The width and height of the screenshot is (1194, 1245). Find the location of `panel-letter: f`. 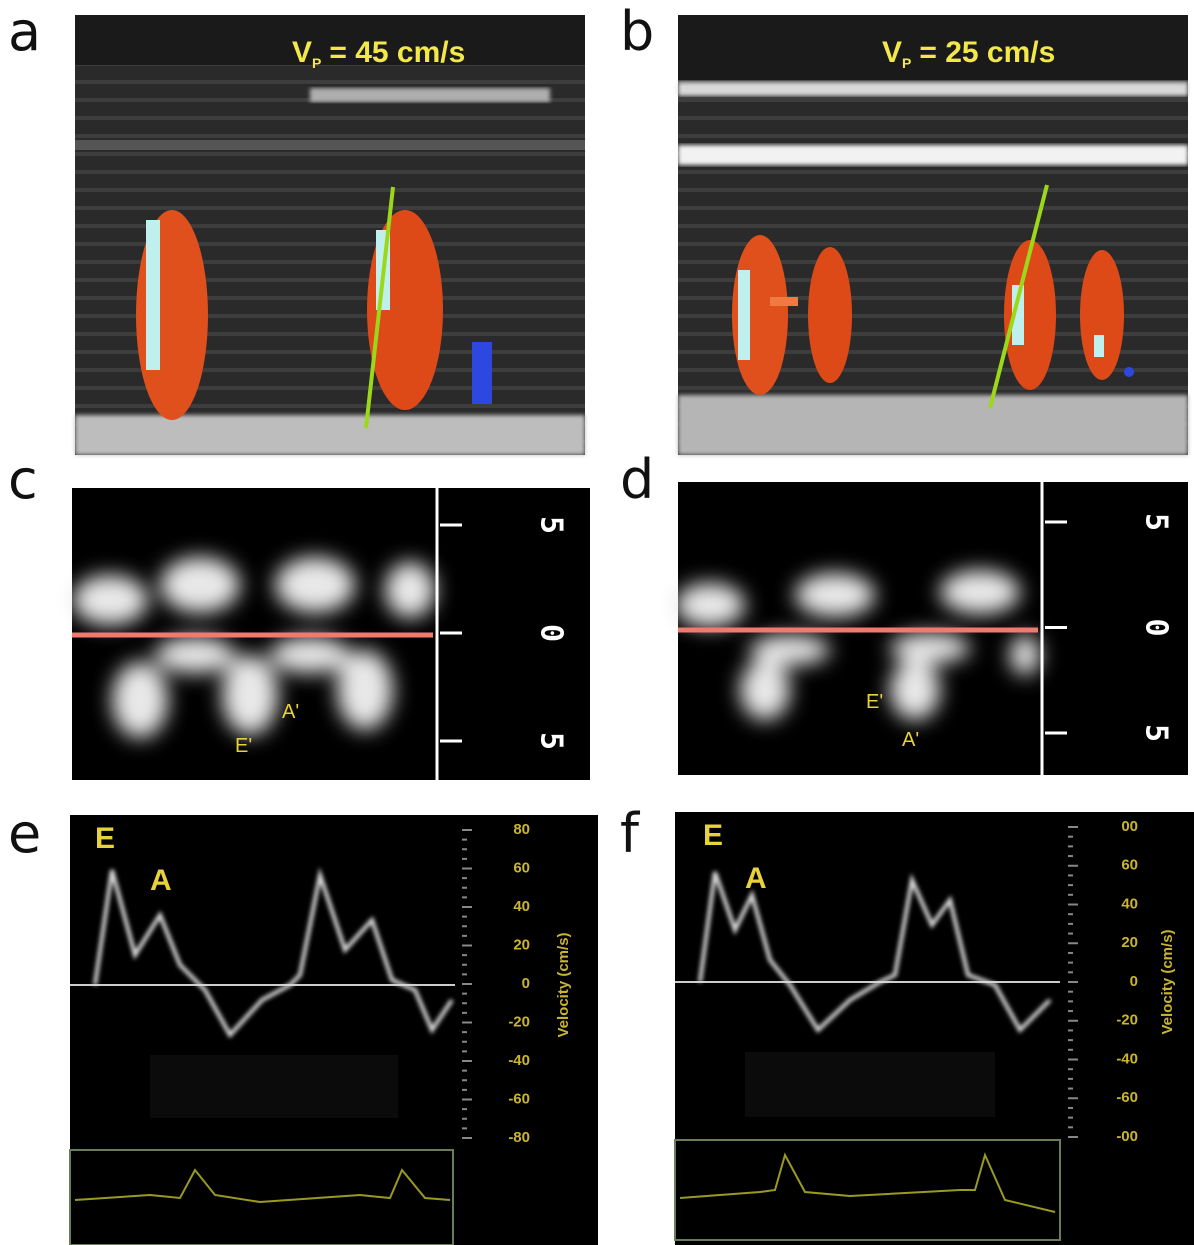

panel-letter: f is located at coordinates (630, 833).